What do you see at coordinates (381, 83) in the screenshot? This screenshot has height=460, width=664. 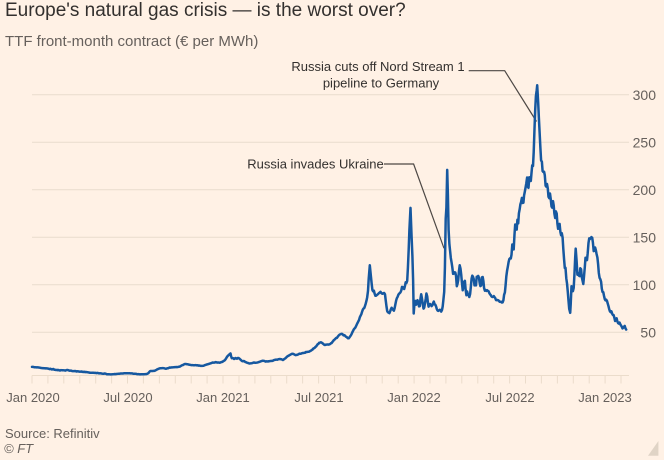 I see `svg-text: pipeline to Germany` at bounding box center [381, 83].